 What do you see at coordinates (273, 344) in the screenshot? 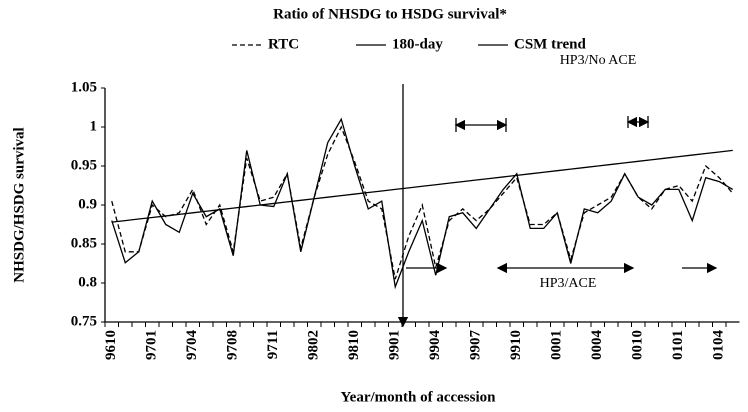
I see `x-tick-label: 9711` at bounding box center [273, 344].